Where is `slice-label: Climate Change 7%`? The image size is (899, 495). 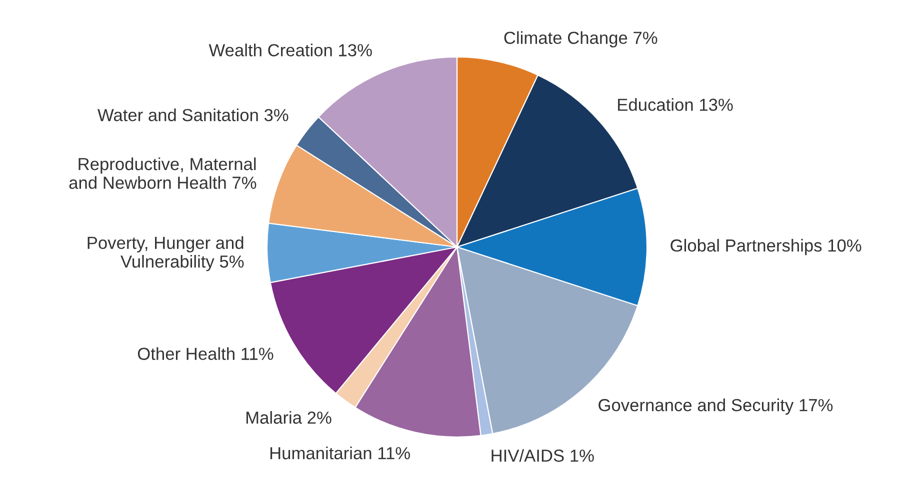 slice-label: Climate Change 7% is located at coordinates (581, 39).